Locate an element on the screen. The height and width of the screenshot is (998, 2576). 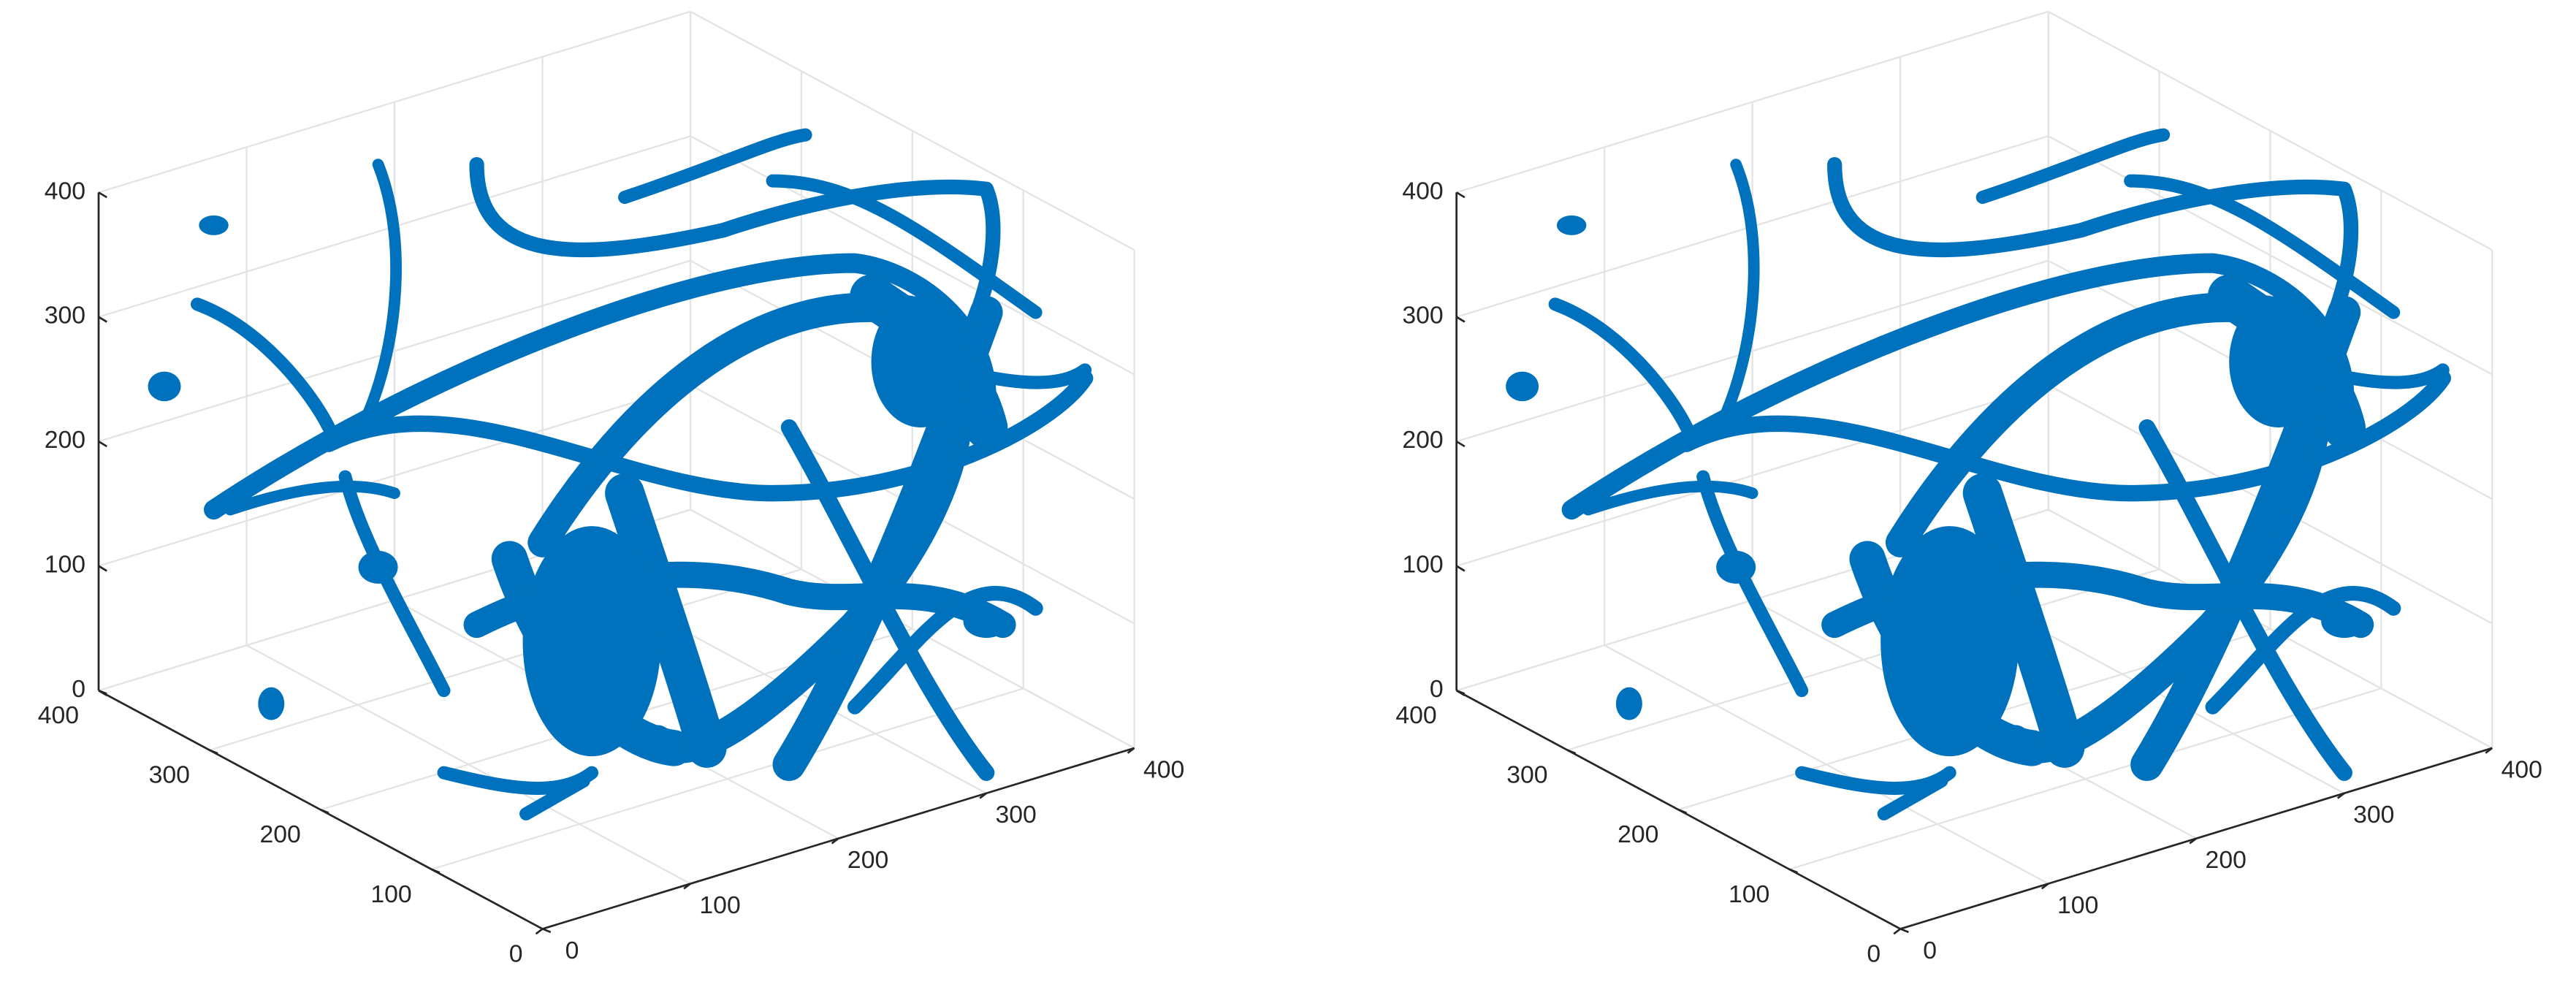
x-tick-label: 400 is located at coordinates (2521, 769).